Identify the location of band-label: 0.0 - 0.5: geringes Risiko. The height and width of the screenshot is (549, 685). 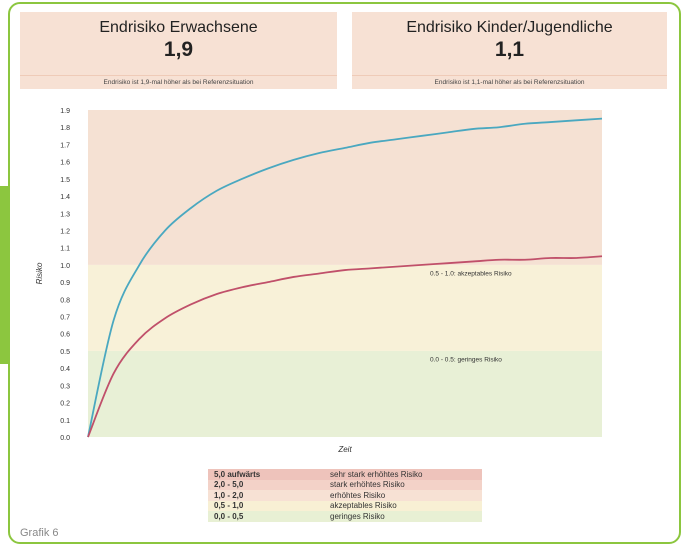
(466, 360).